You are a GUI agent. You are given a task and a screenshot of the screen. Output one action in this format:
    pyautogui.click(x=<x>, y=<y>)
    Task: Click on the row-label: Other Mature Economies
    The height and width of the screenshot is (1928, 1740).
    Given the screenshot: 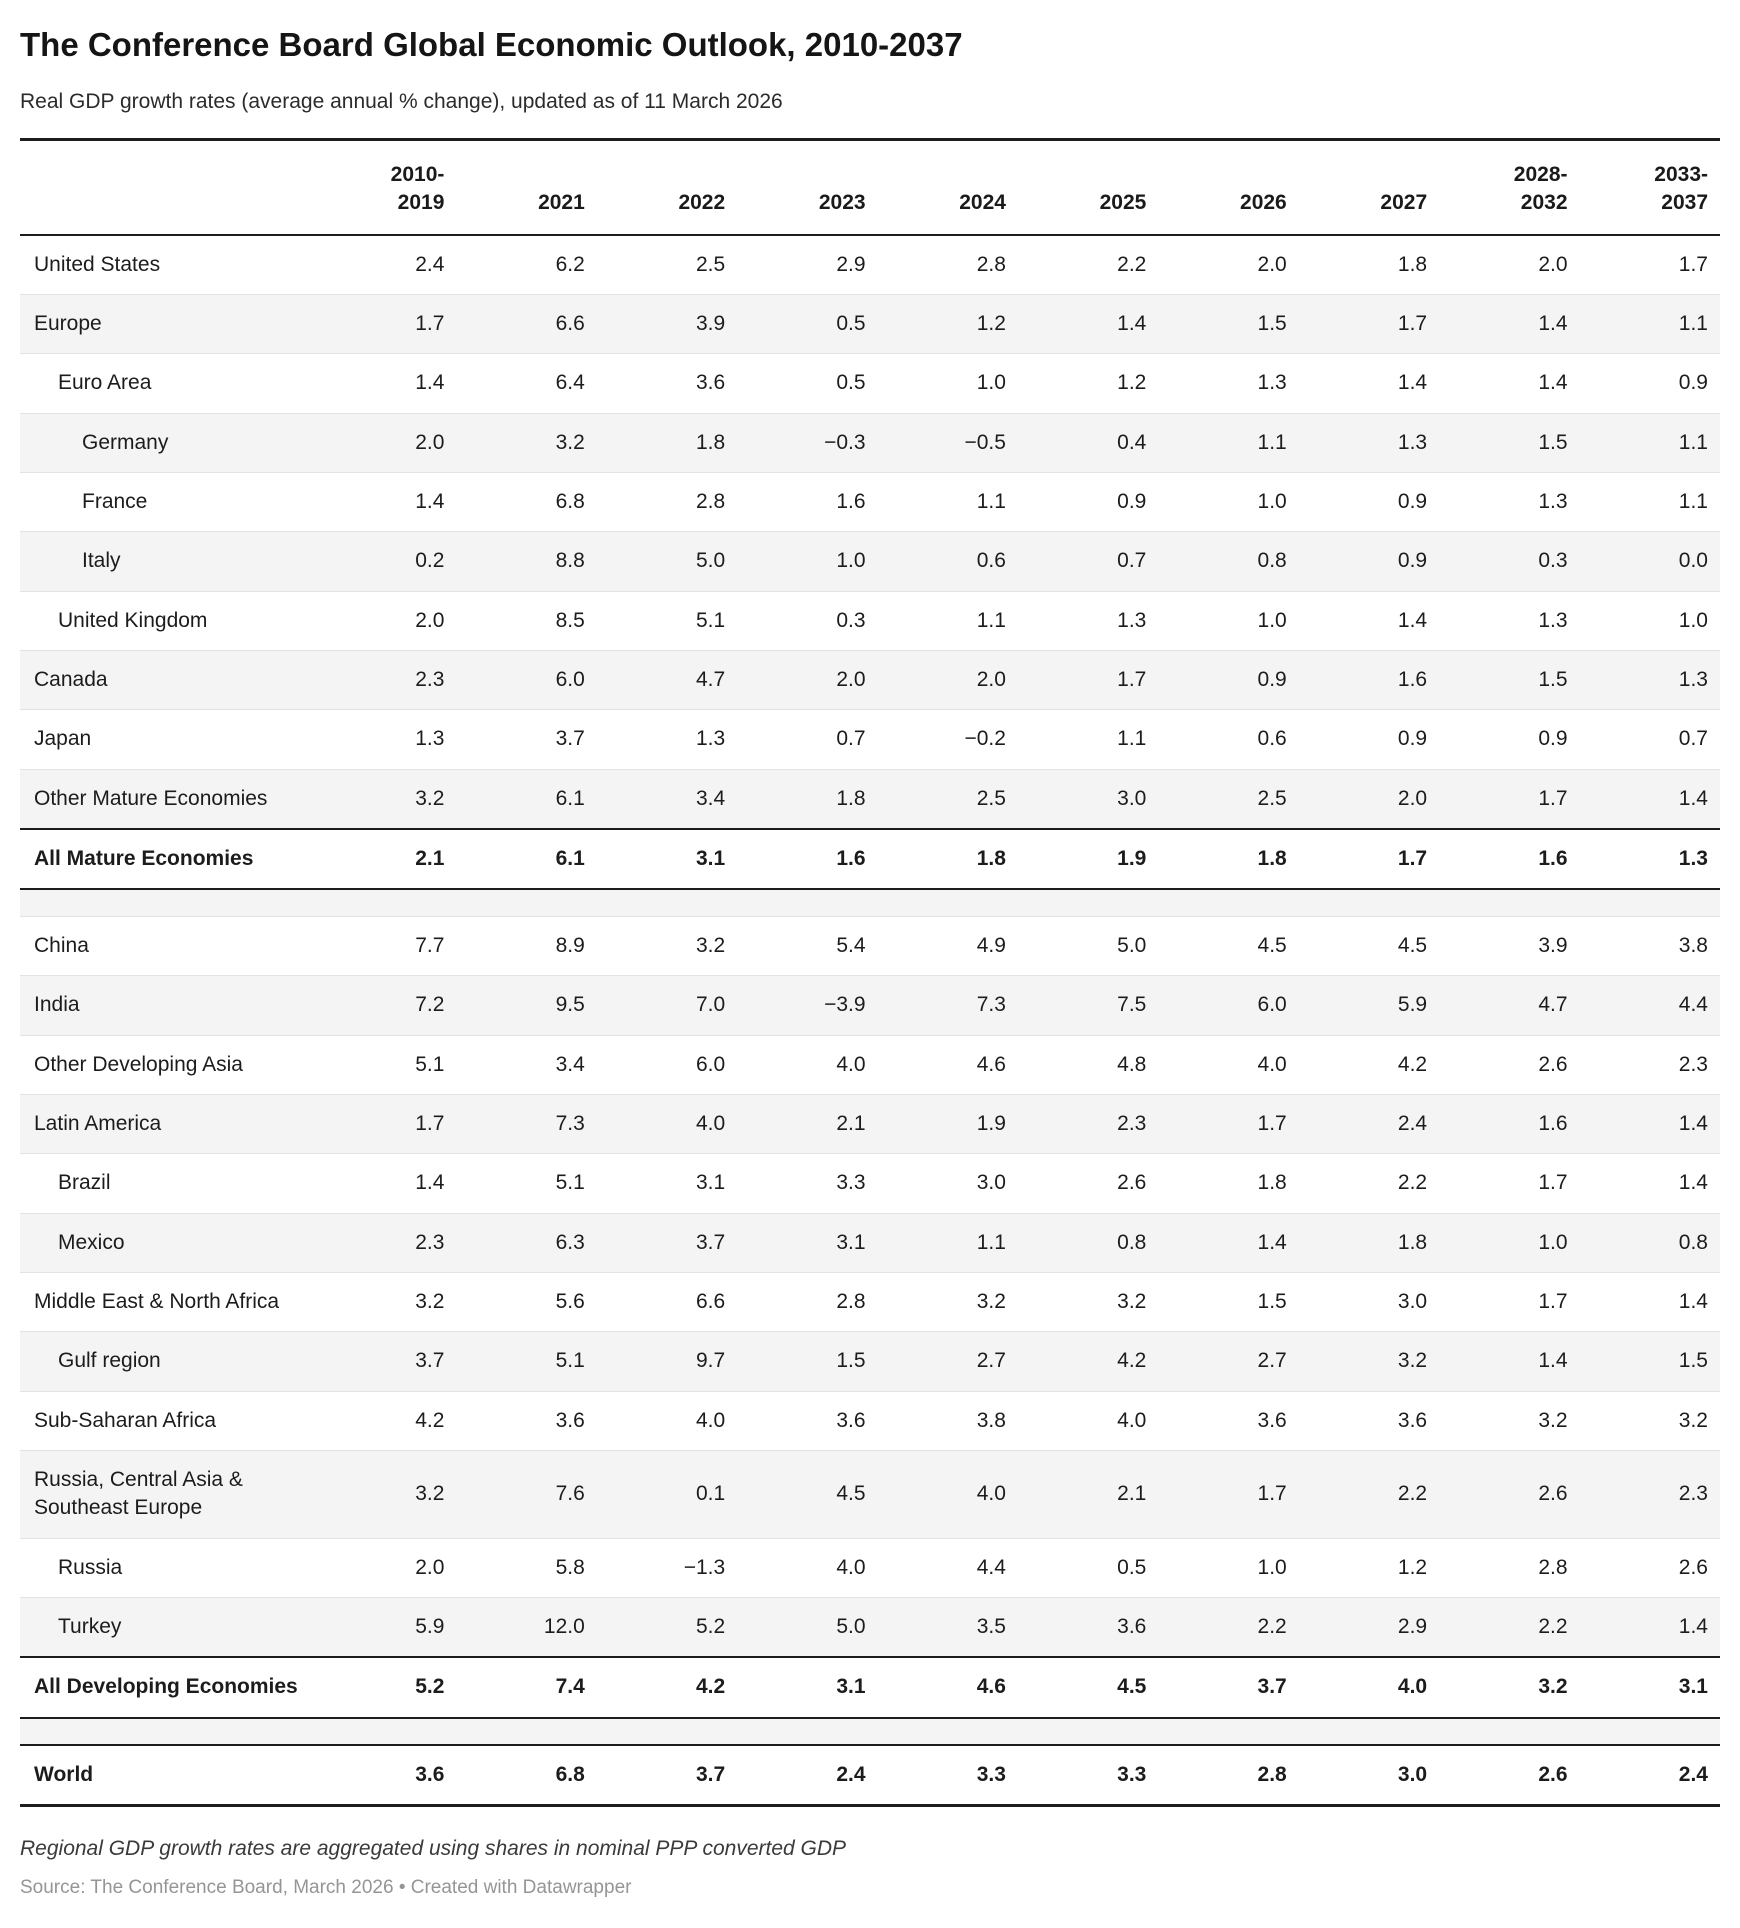 What is the action you would take?
    pyautogui.click(x=168, y=799)
    